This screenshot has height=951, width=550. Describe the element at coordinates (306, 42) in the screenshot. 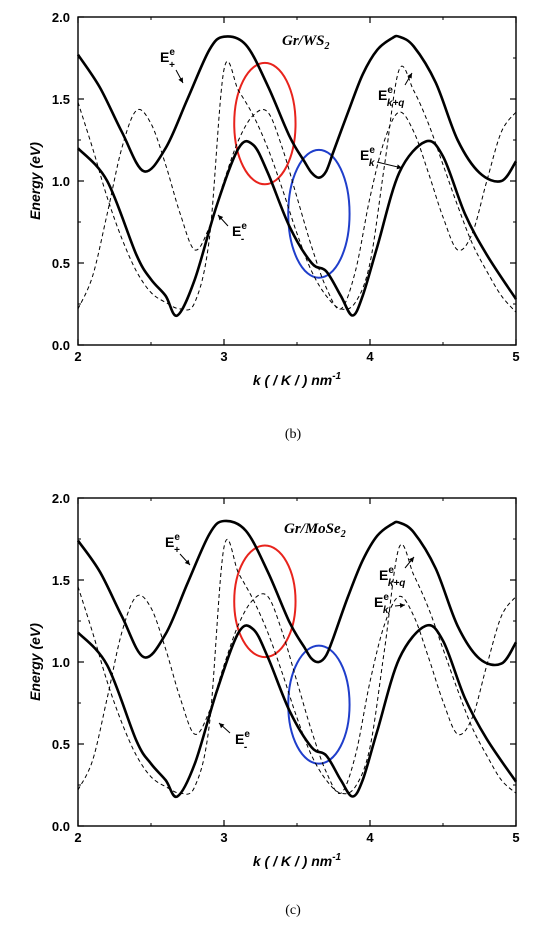

I see `chart0-title: Gr/WS2` at that location.